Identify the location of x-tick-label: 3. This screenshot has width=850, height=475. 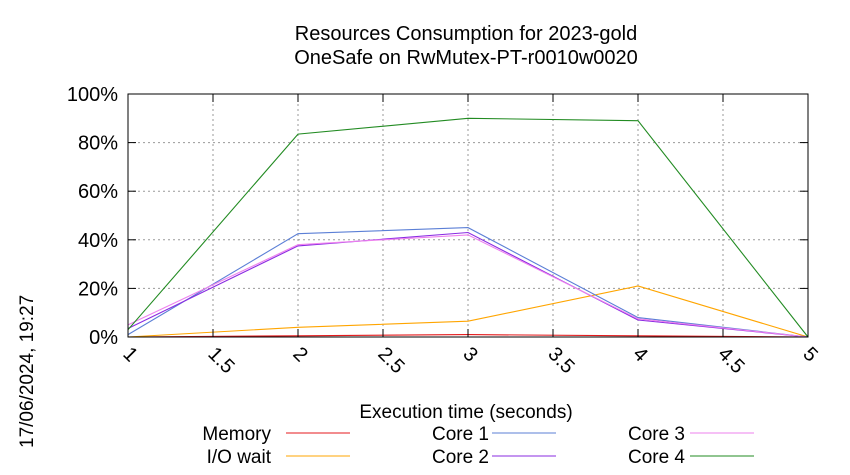
(469, 354).